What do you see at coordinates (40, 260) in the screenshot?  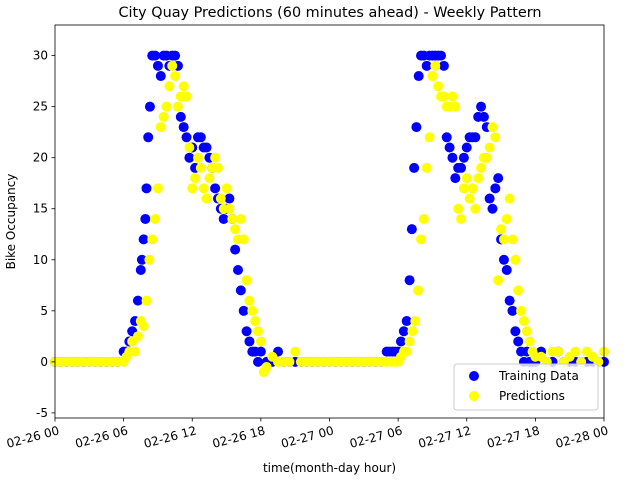 I see `y-tick-label: 10` at bounding box center [40, 260].